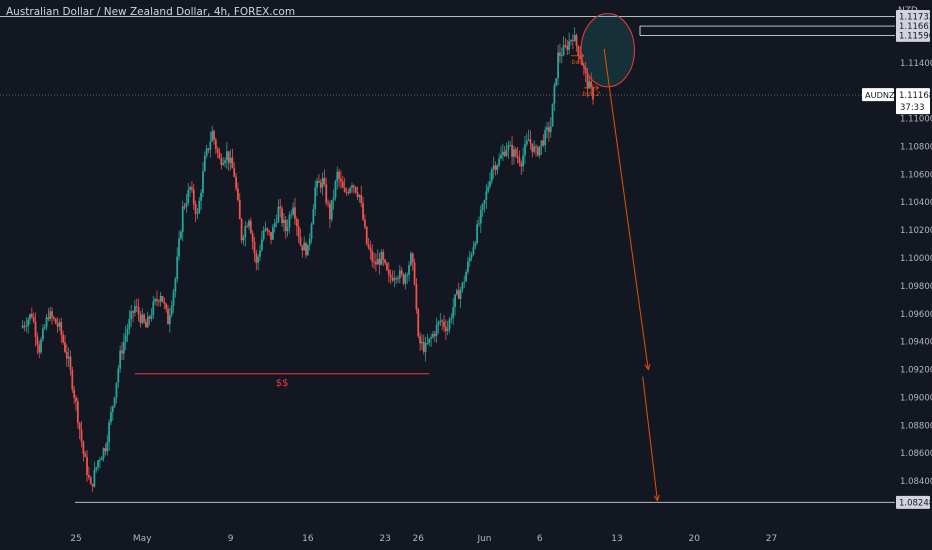 This screenshot has width=932, height=550. What do you see at coordinates (423, 539) in the screenshot?
I see `time-axis: 25 May 9 16 23 26 Jun 6 13 20 27` at bounding box center [423, 539].